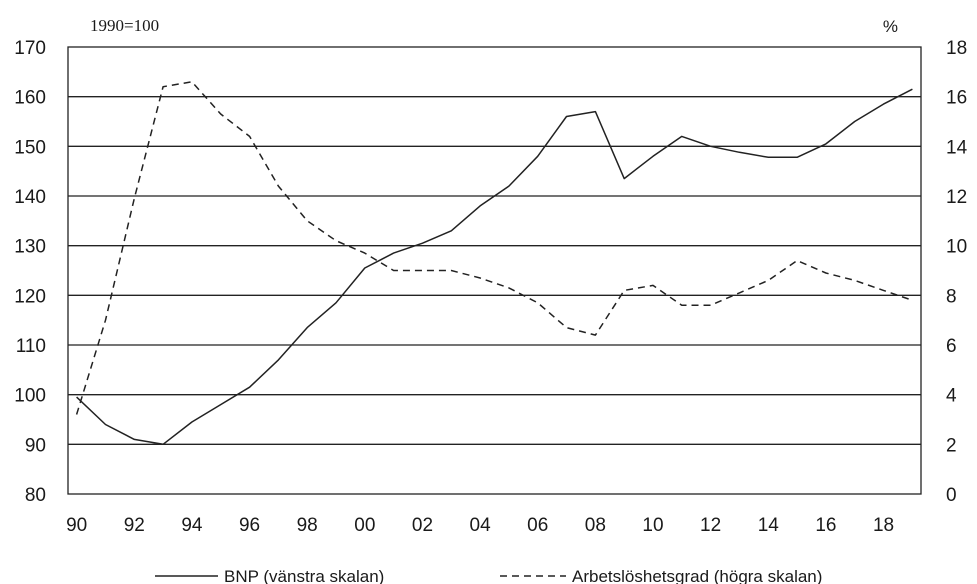  I want to click on x-axis-tick-labels: 90 92 94 96 98 00 02 04 06 08 10 12 14 16 18, so click(480, 525).